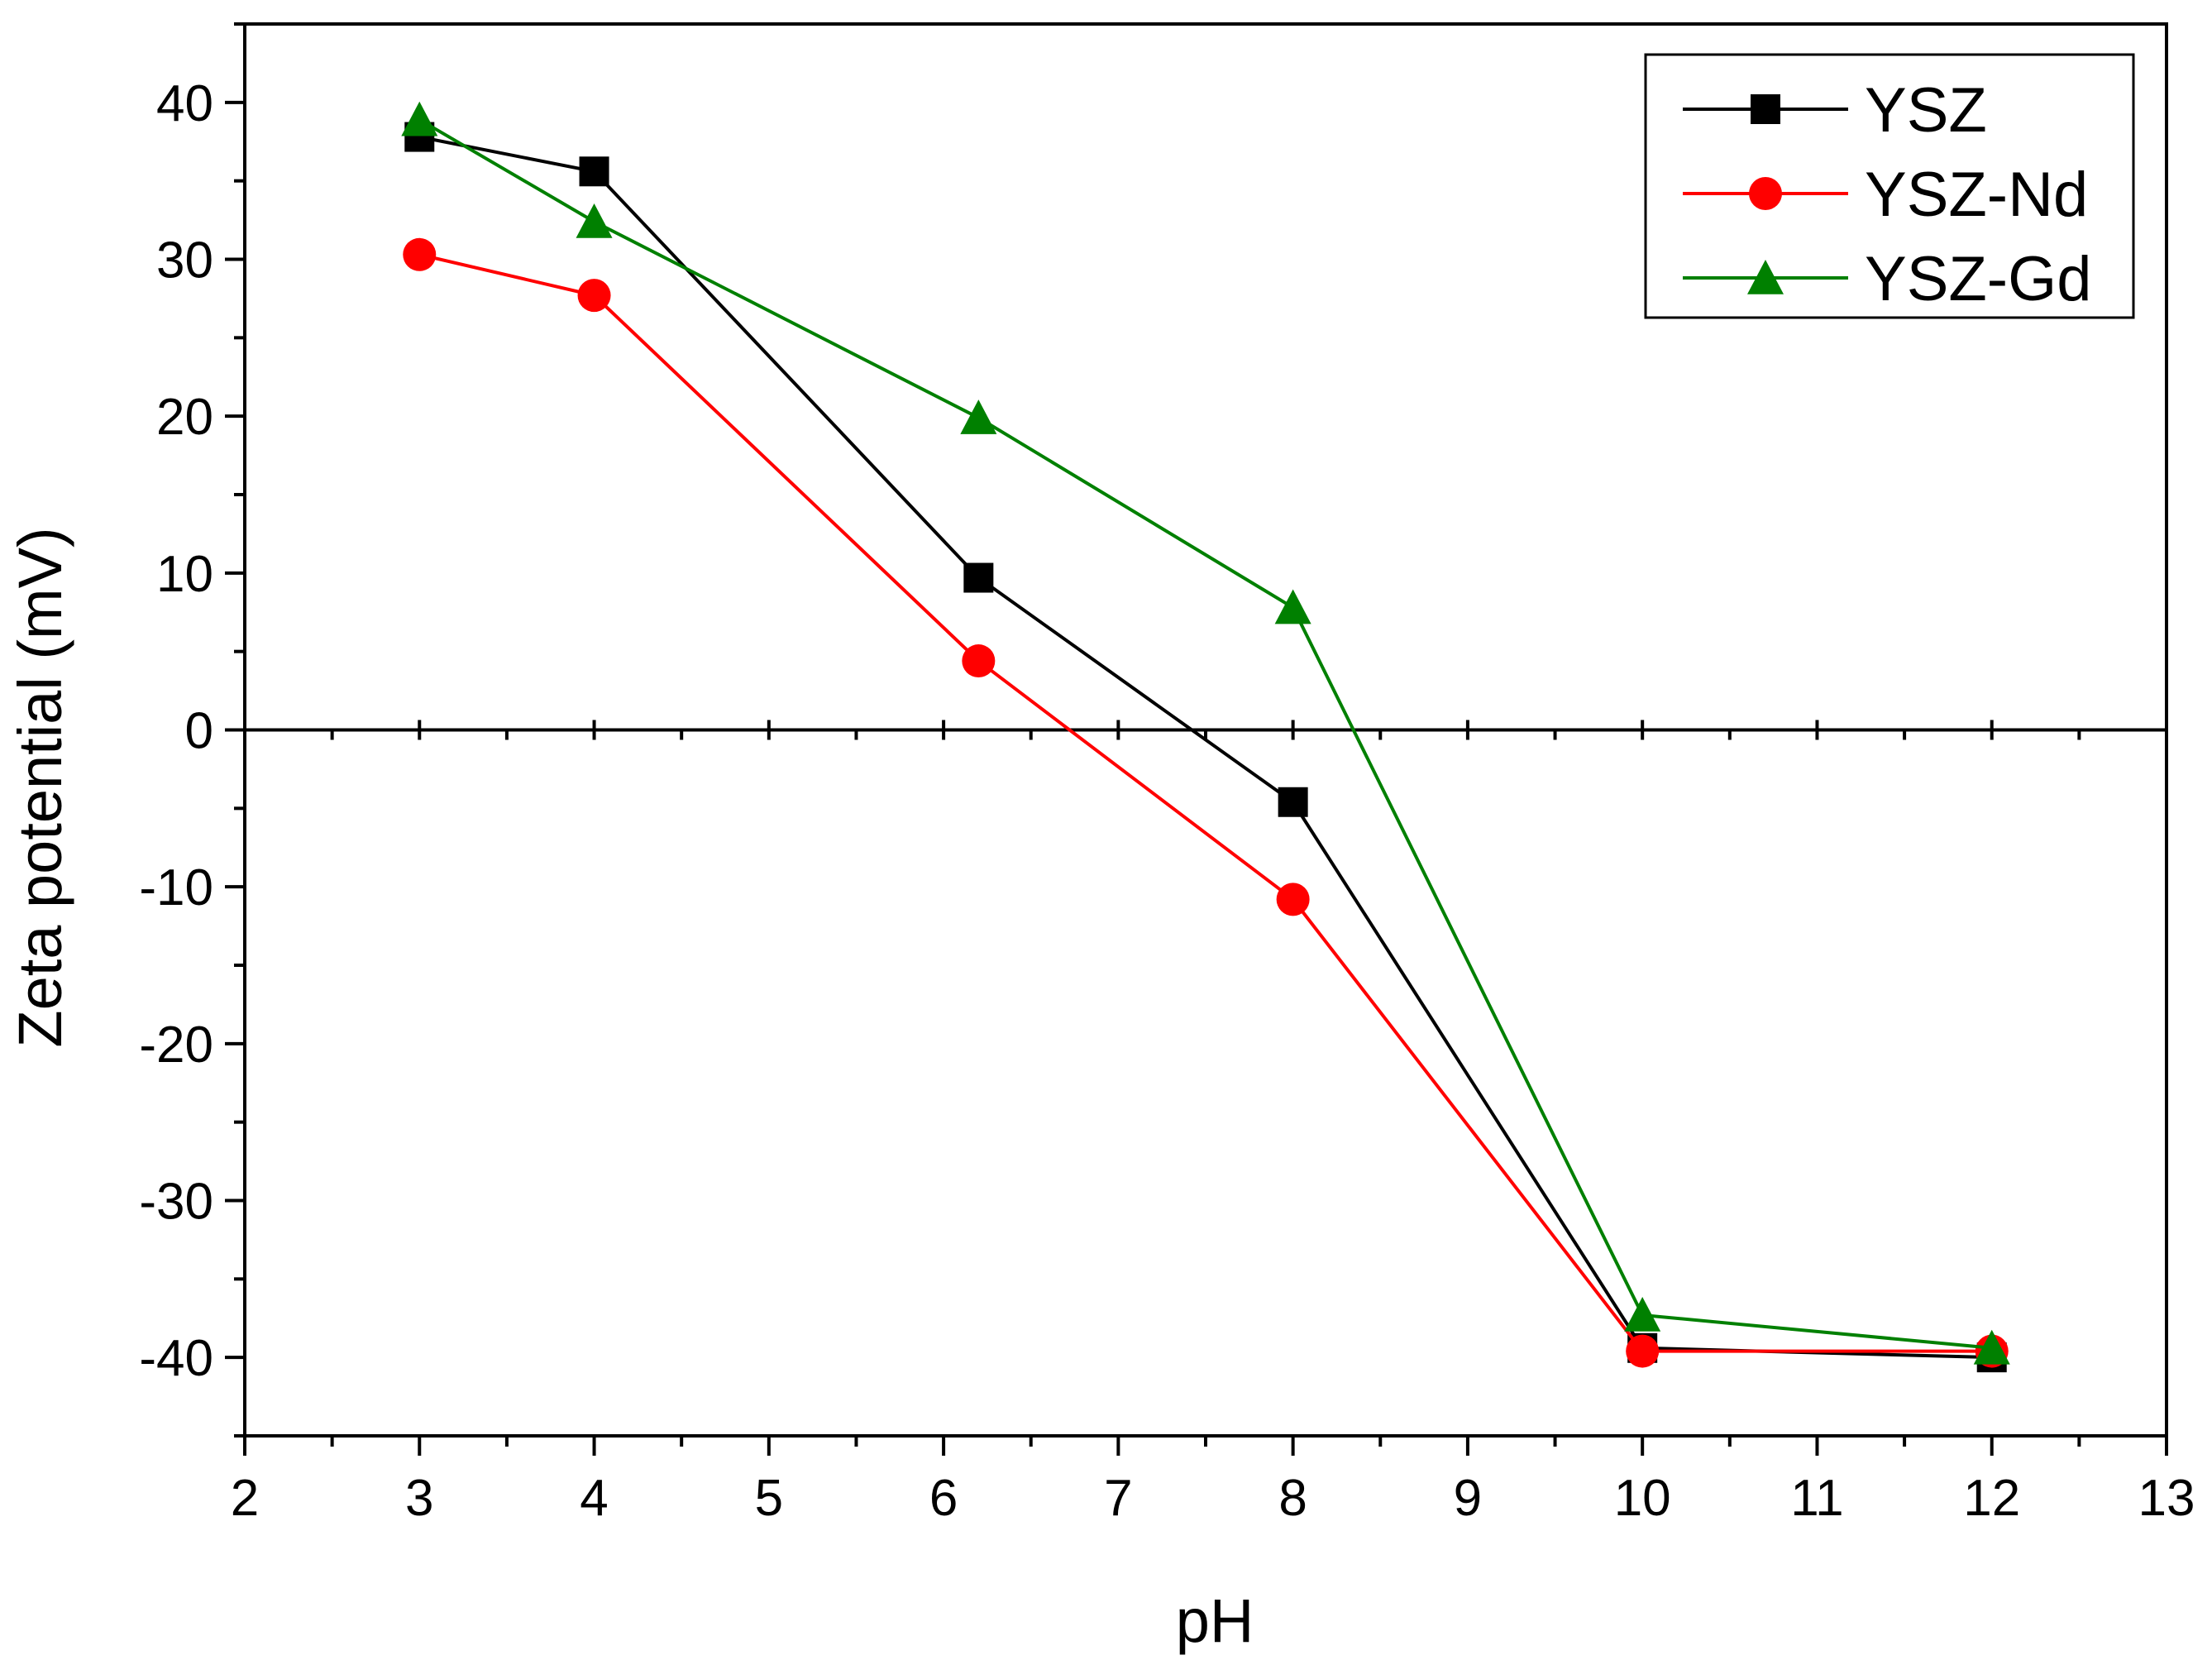 This screenshot has height=1660, width=2212. I want to click on x-tick-label: 10, so click(1643, 1498).